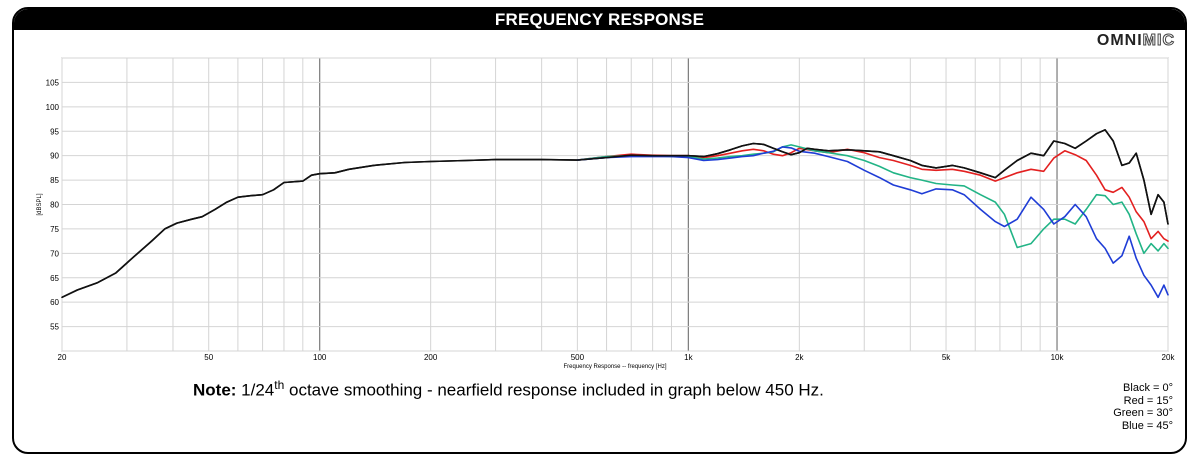 The image size is (1201, 469). I want to click on x-tick-label: 2k, so click(799, 357).